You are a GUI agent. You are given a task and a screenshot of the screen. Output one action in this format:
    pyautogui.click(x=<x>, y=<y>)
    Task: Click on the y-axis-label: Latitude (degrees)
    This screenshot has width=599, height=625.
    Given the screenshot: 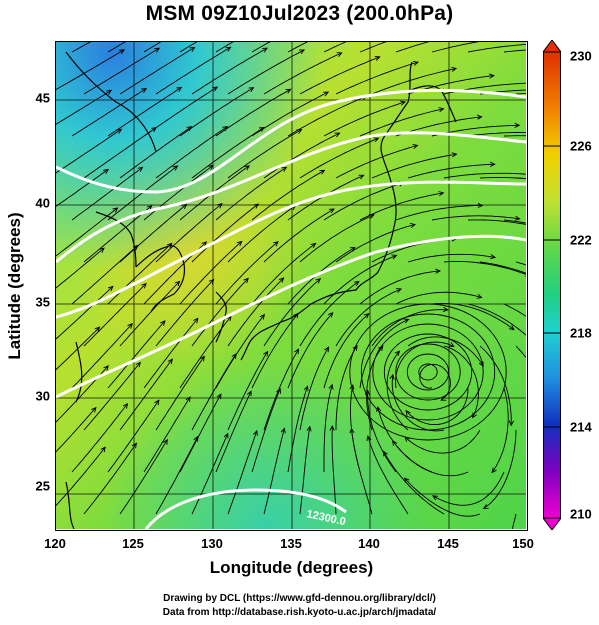 What is the action you would take?
    pyautogui.click(x=14, y=286)
    